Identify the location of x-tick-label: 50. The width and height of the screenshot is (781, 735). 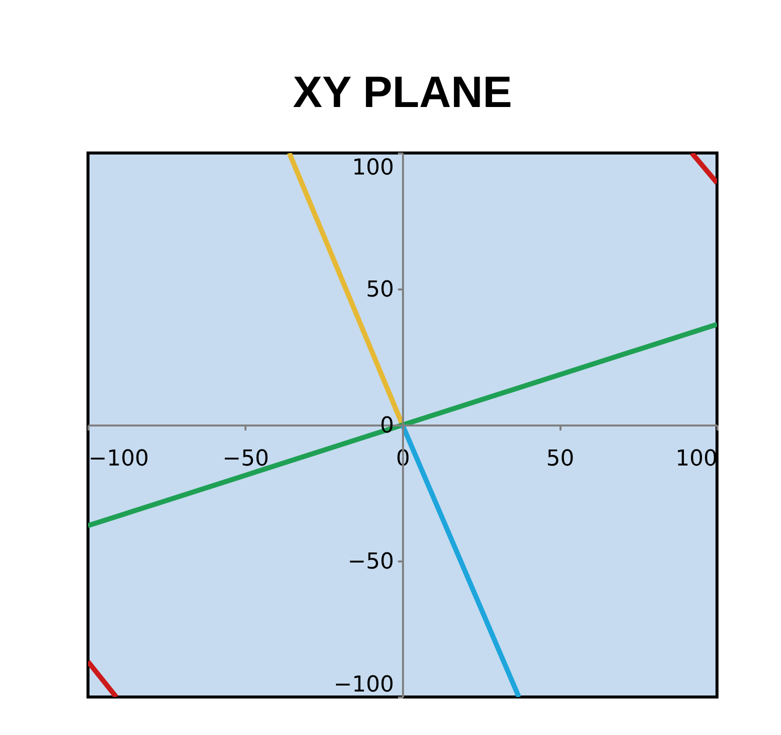
(560, 459).